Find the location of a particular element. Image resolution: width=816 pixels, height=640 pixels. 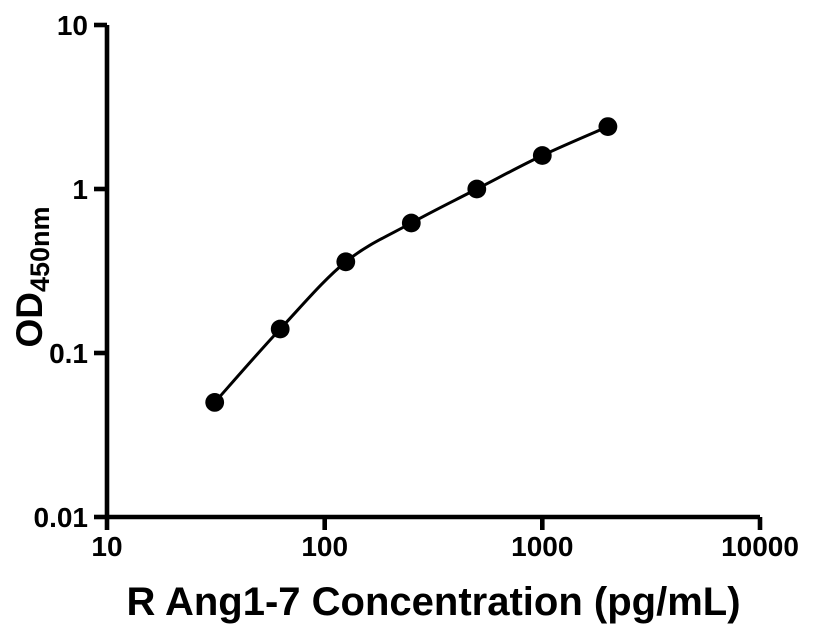

y-tick-label: 10 is located at coordinates (72, 25).